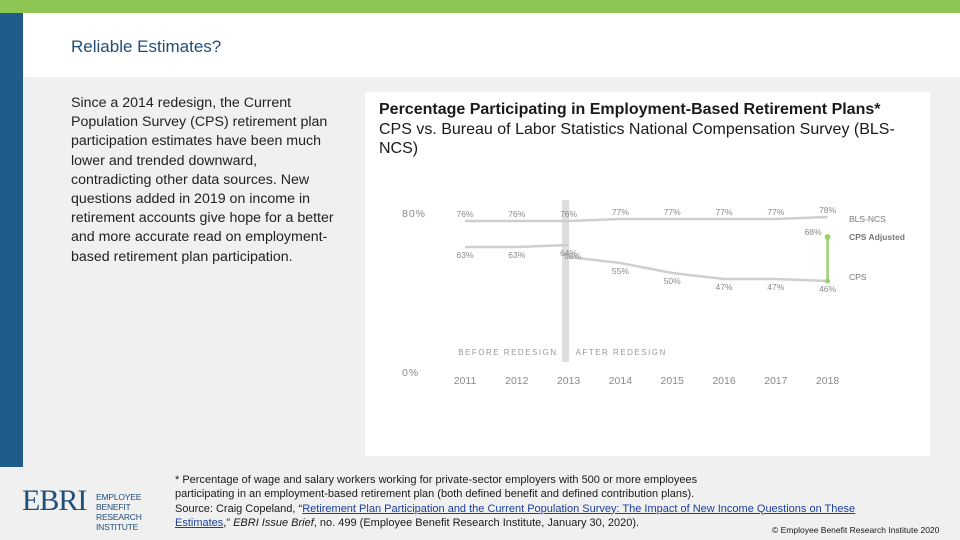 This screenshot has width=960, height=540. Describe the element at coordinates (464, 255) in the screenshot. I see `cps-label-2011: 63%` at that location.